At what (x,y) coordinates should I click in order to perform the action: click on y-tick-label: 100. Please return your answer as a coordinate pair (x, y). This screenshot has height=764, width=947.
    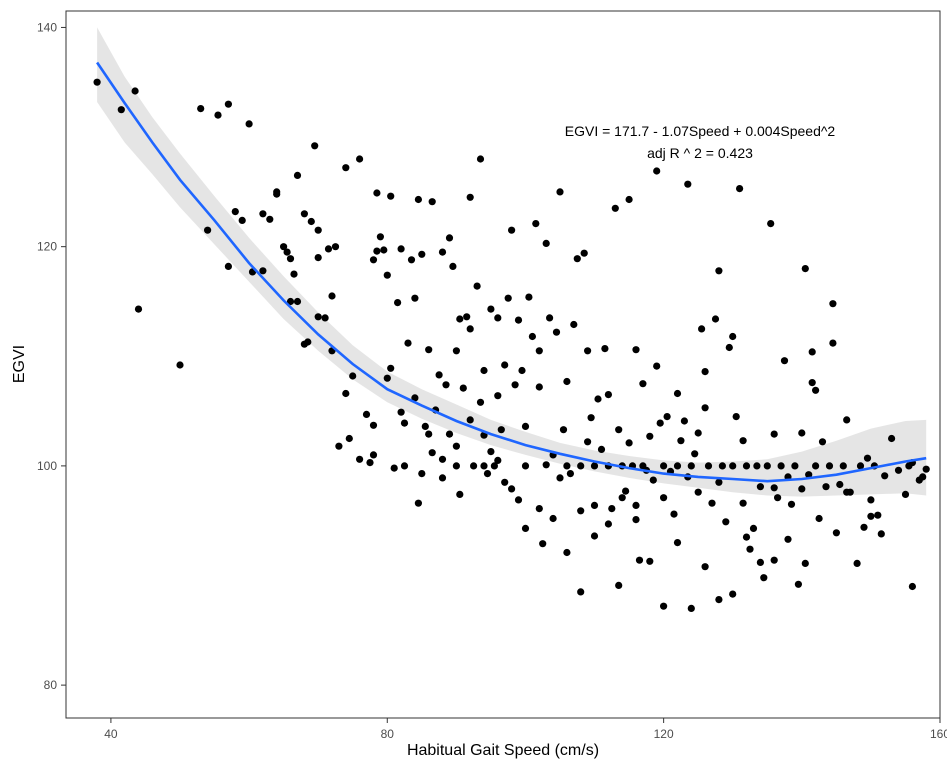
    Looking at the image, I should click on (47, 466).